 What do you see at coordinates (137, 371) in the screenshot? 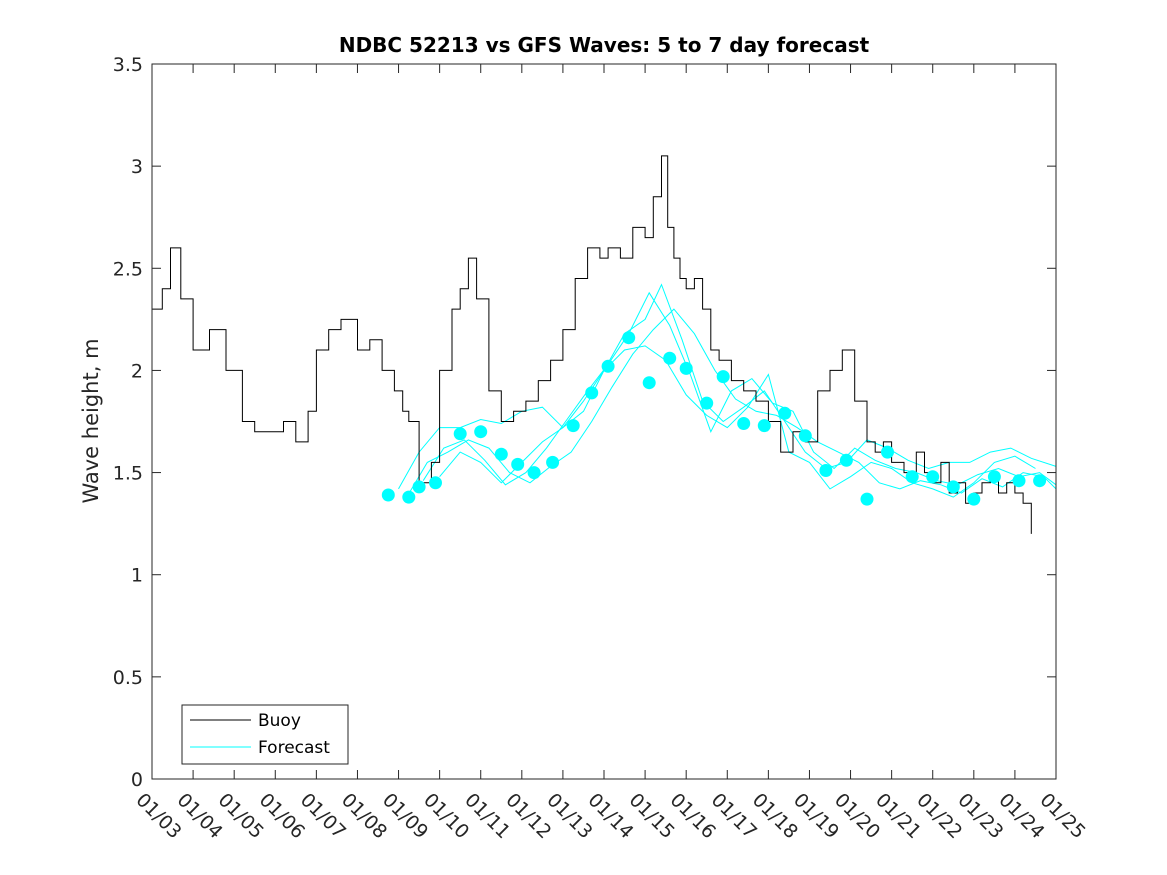
I see `y-tick-label: 2` at bounding box center [137, 371].